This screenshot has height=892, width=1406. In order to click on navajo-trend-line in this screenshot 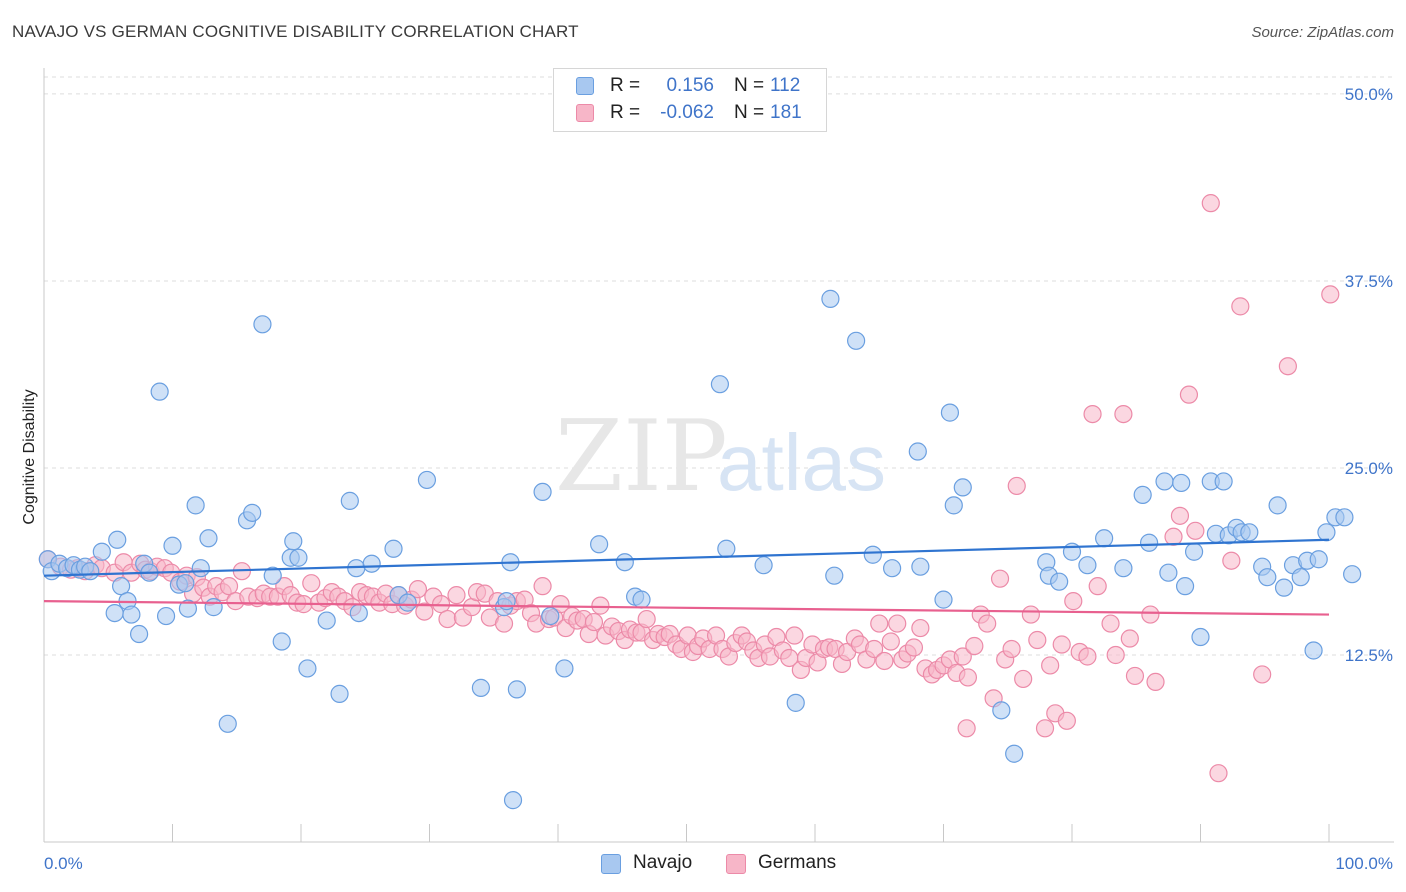, I will do `click(686, 557)`.